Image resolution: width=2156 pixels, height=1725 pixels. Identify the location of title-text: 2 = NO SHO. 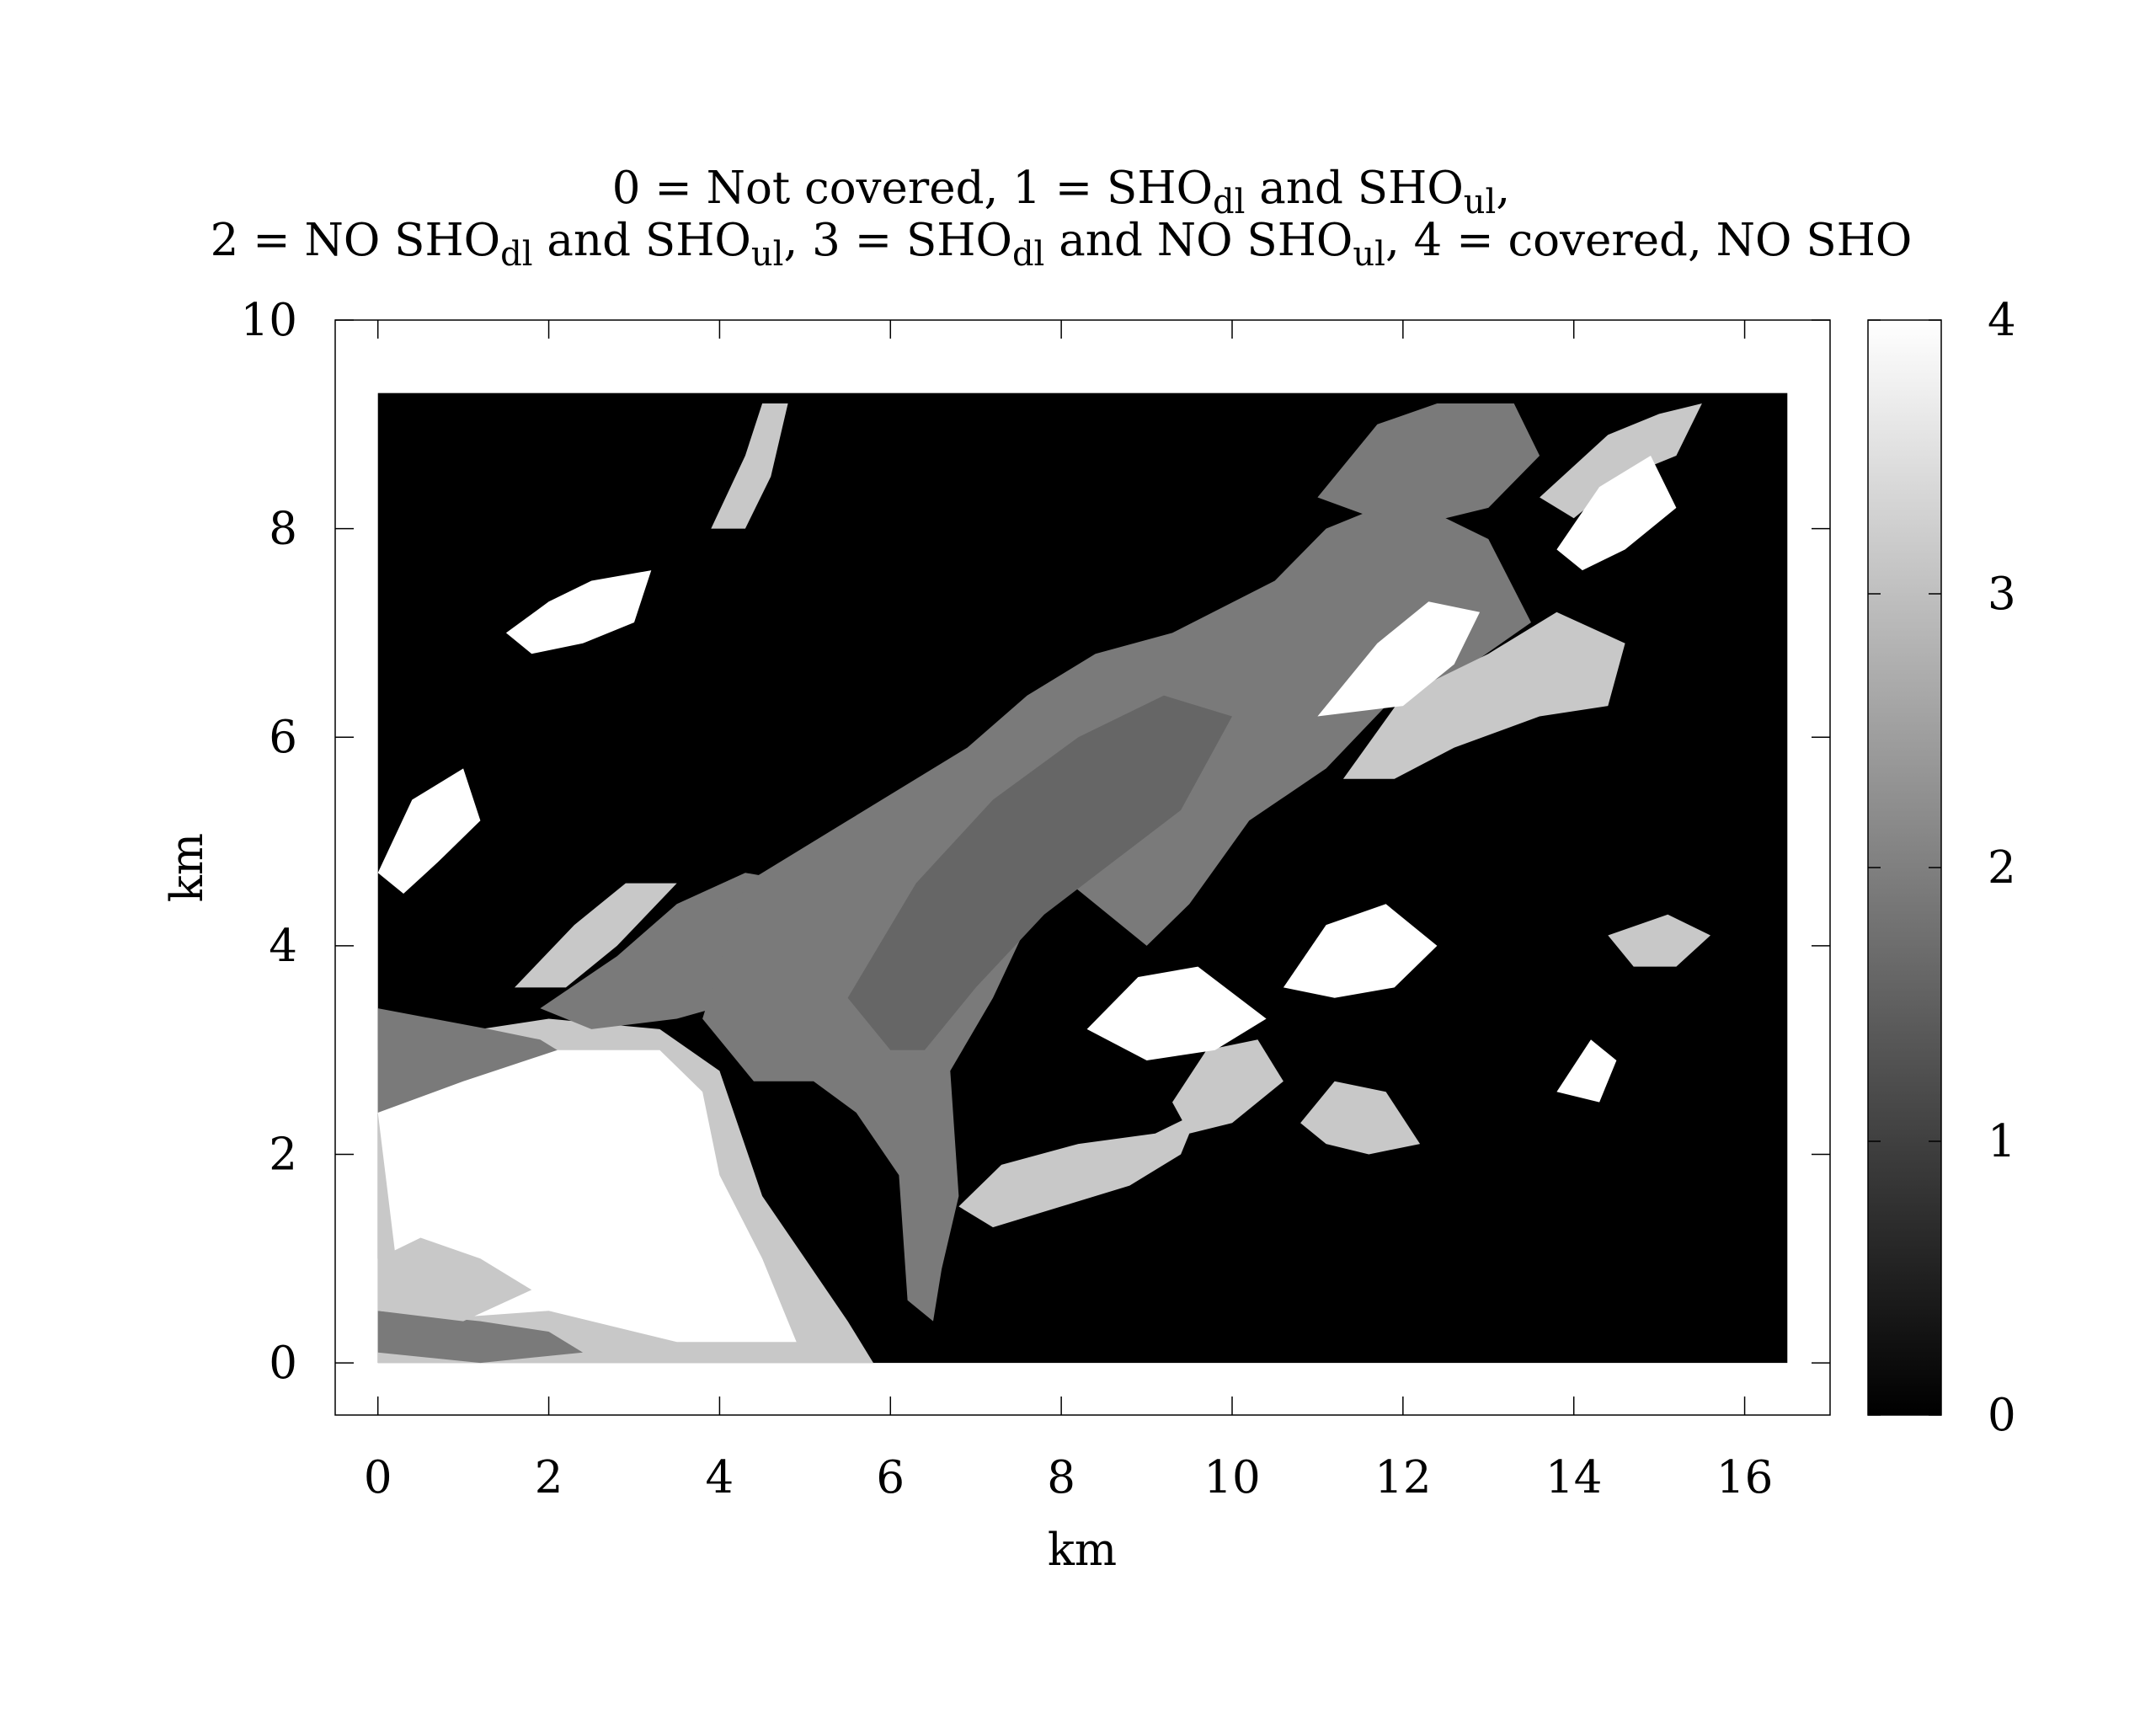
(355, 240).